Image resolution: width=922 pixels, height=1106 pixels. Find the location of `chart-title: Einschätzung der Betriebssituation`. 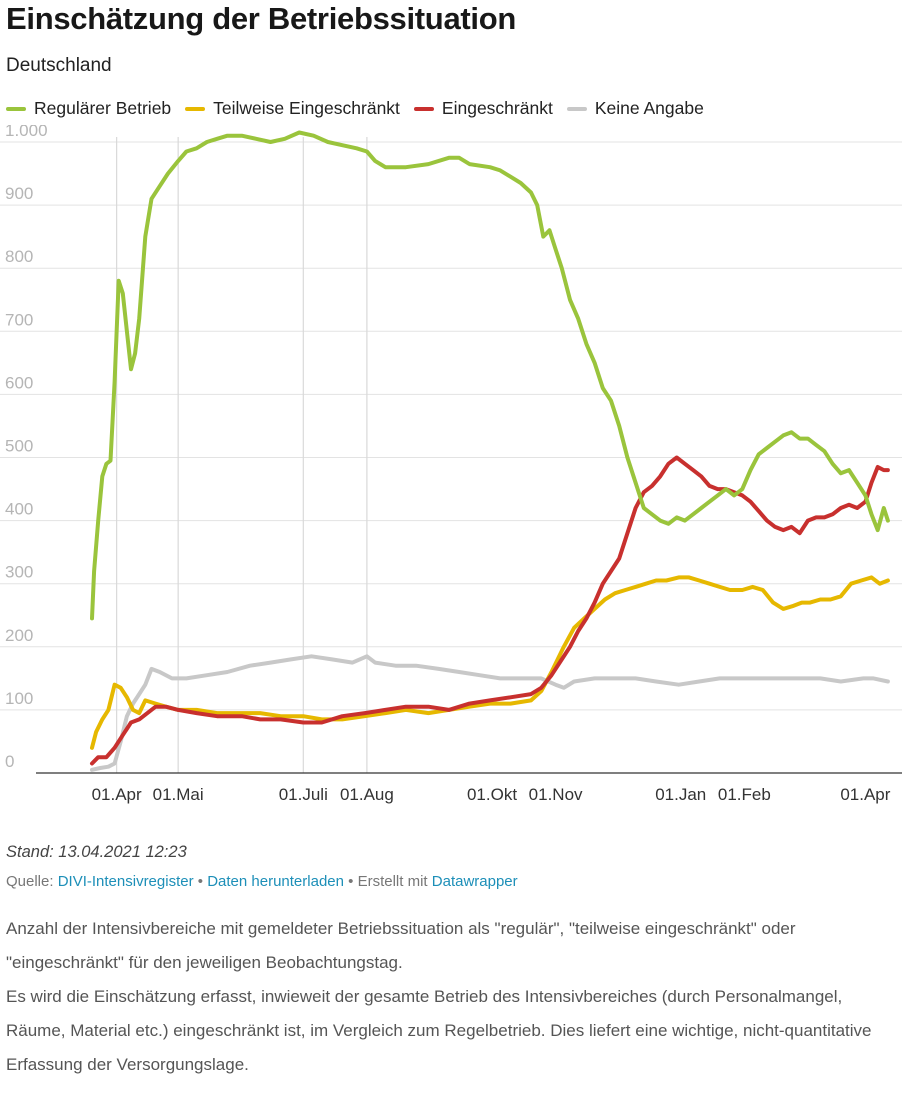

chart-title: Einschätzung der Betriebssituation is located at coordinates (261, 18).